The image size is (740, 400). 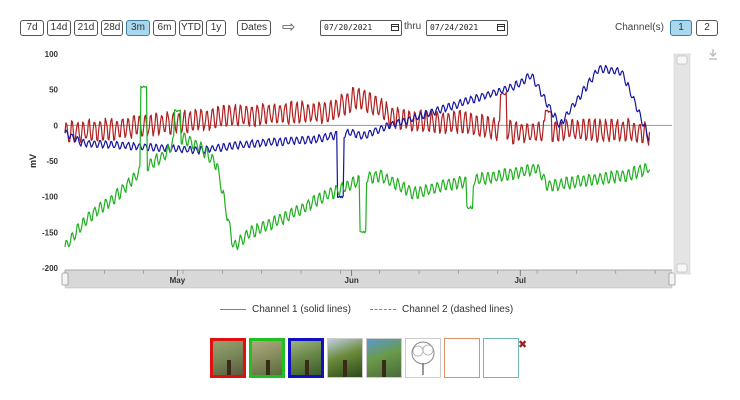 I want to click on legend-channel2: Channel 2 (dashed lines), so click(x=441, y=309).